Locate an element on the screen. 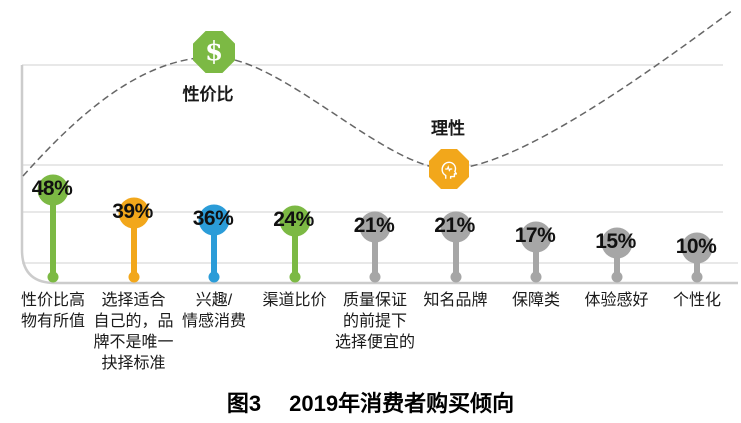  value-label: 17% is located at coordinates (535, 235).